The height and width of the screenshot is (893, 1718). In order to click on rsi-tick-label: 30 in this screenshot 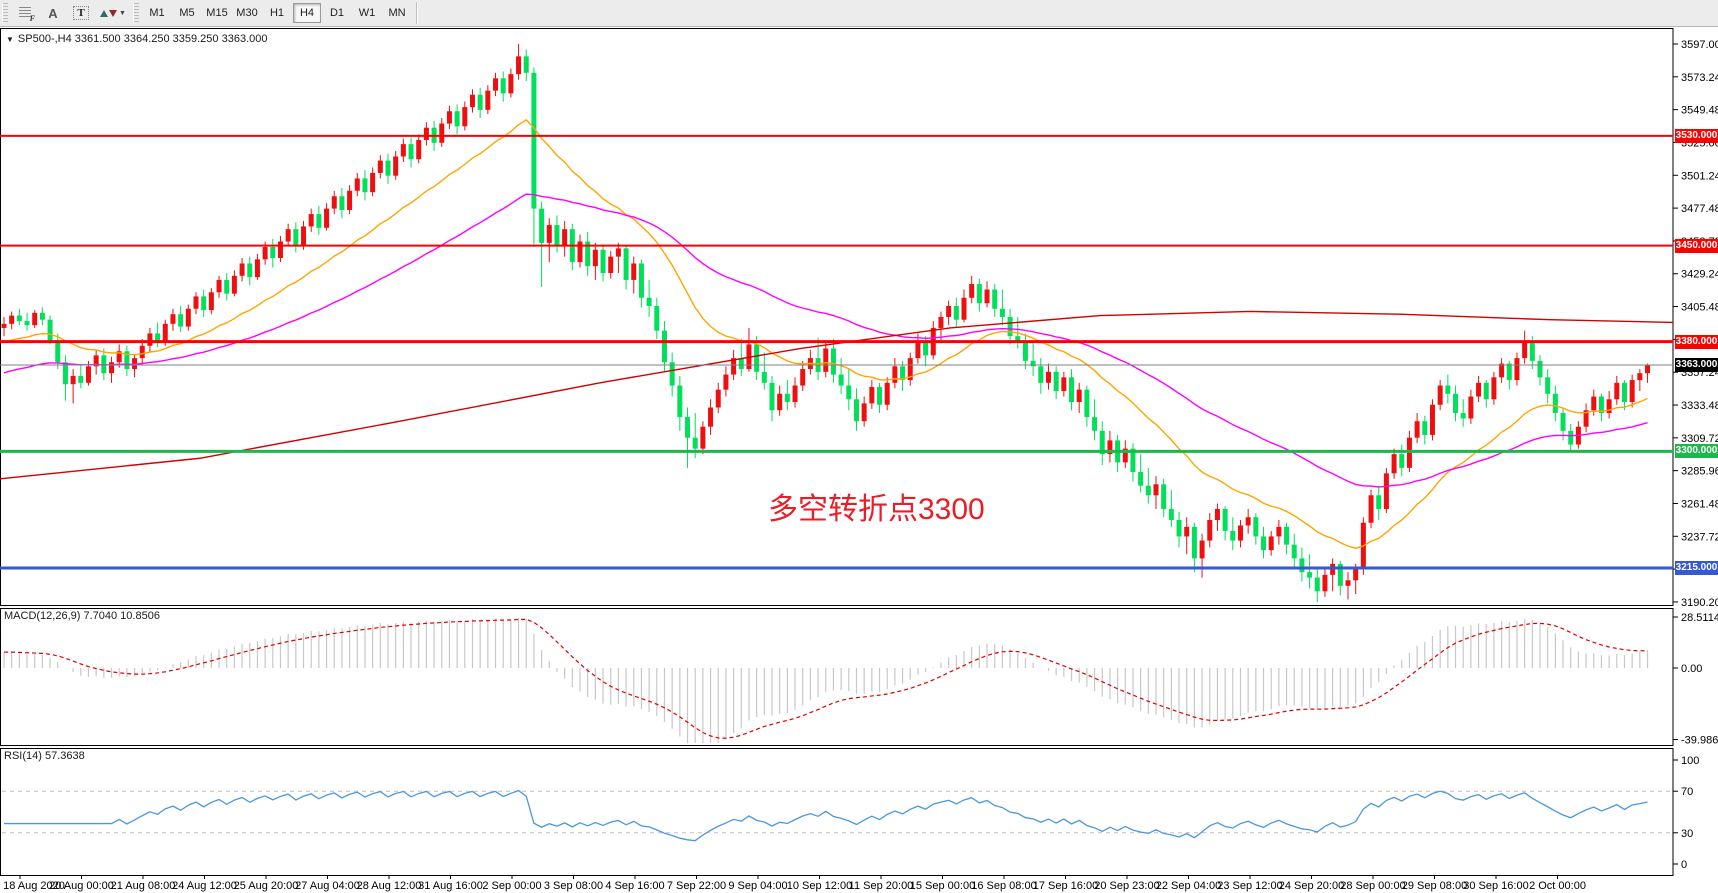, I will do `click(1687, 834)`.